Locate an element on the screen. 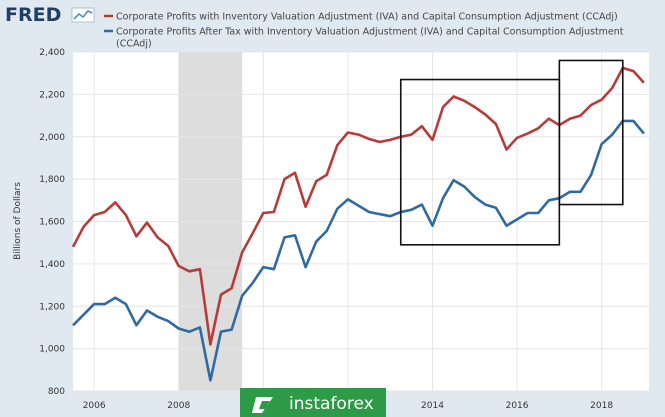 This screenshot has height=417, width=665. legend-label-series2-line2: (CCAdj) is located at coordinates (134, 44).